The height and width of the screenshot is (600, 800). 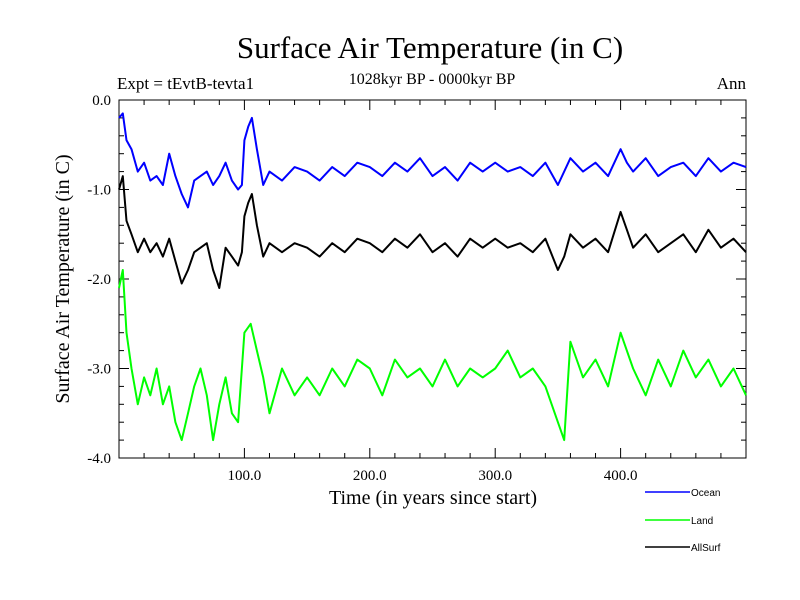 What do you see at coordinates (430, 47) in the screenshot?
I see `chart-title: Surface Air Temperature (in C)` at bounding box center [430, 47].